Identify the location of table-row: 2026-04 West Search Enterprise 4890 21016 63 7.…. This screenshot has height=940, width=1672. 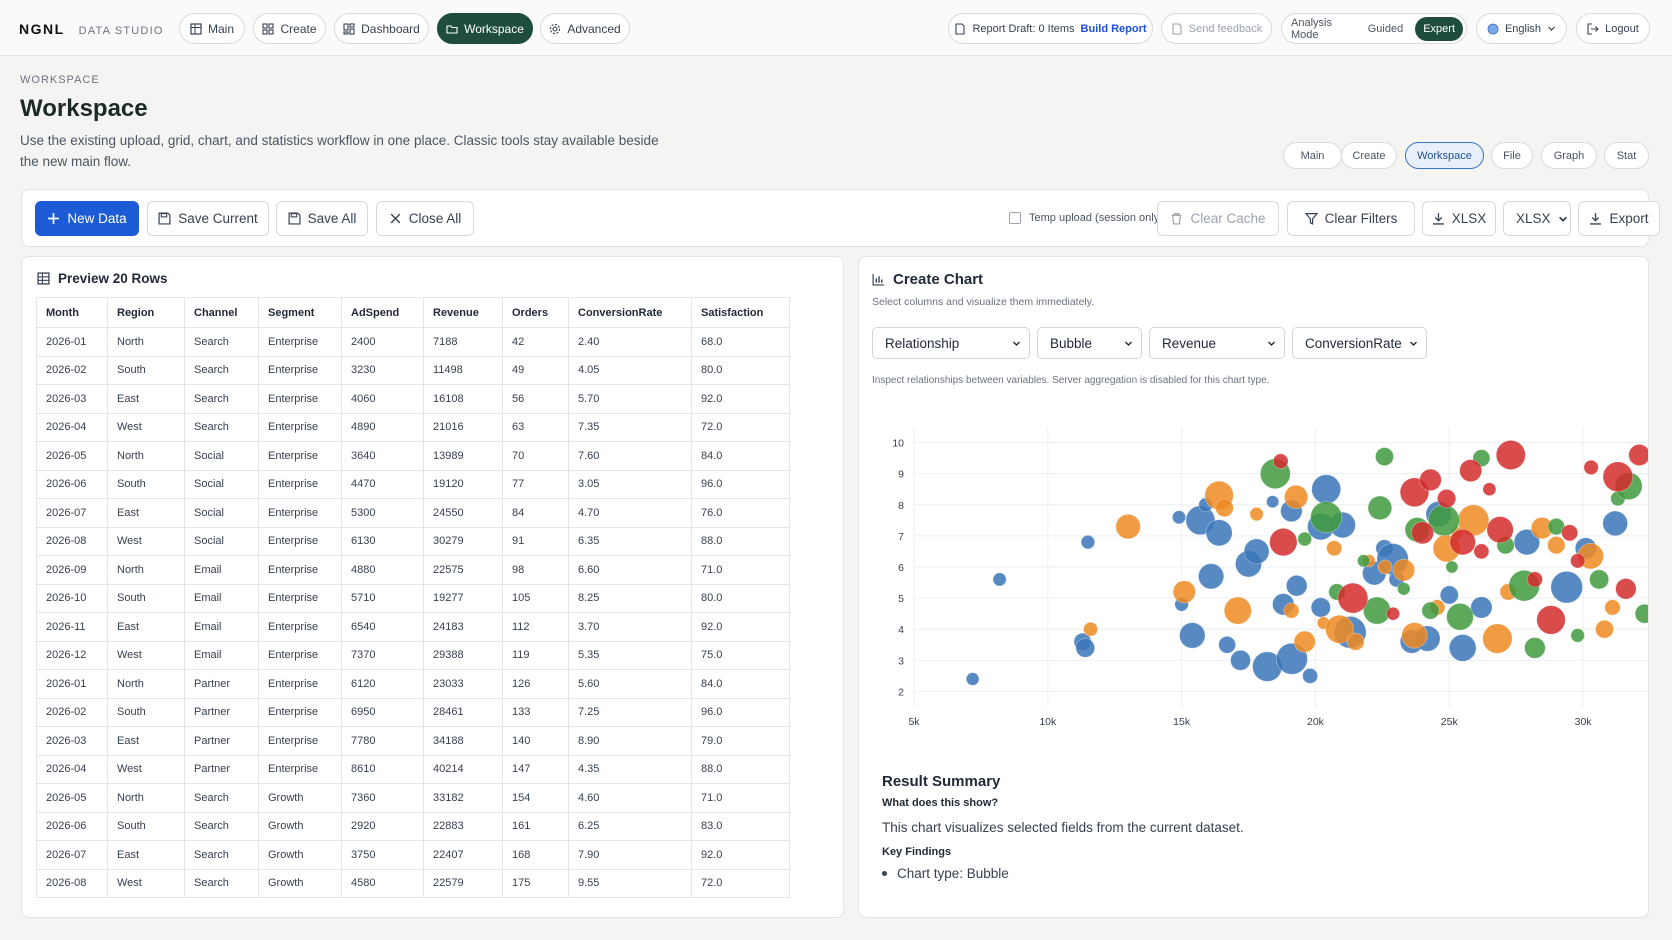
(413, 427).